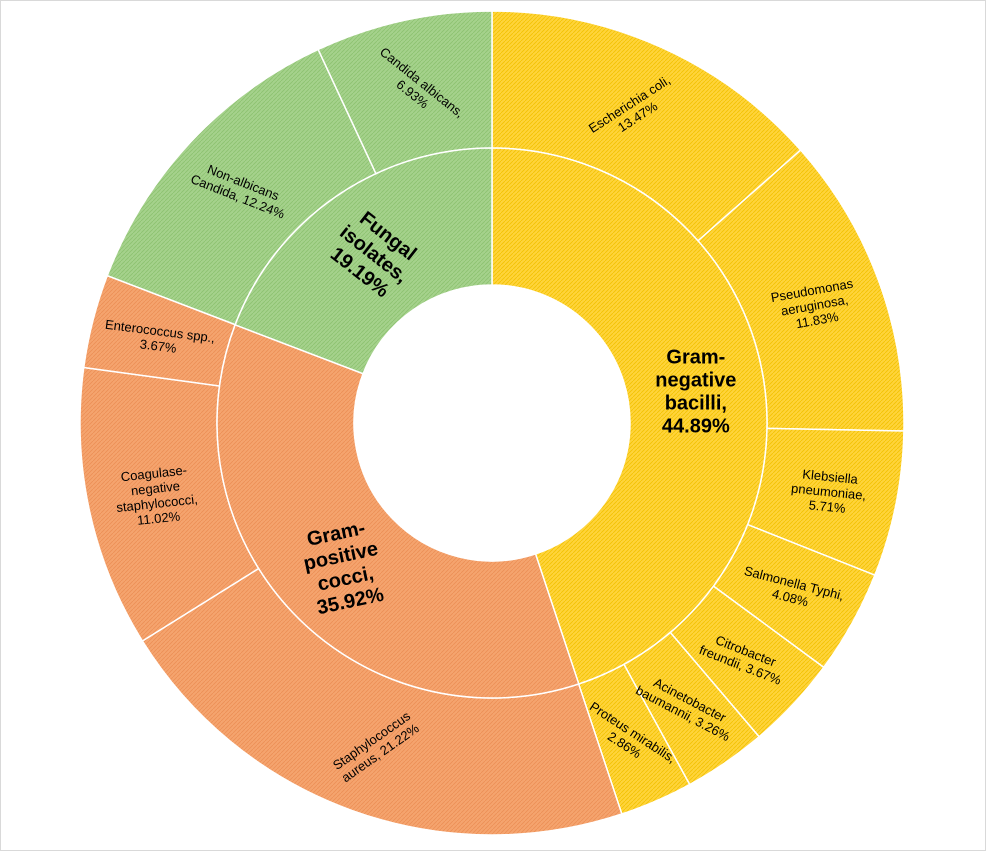 Image resolution: width=986 pixels, height=851 pixels. I want to click on inner-label-gram-negative-bacilli: Gram-negative bacilli, 44.89%, so click(695, 391).